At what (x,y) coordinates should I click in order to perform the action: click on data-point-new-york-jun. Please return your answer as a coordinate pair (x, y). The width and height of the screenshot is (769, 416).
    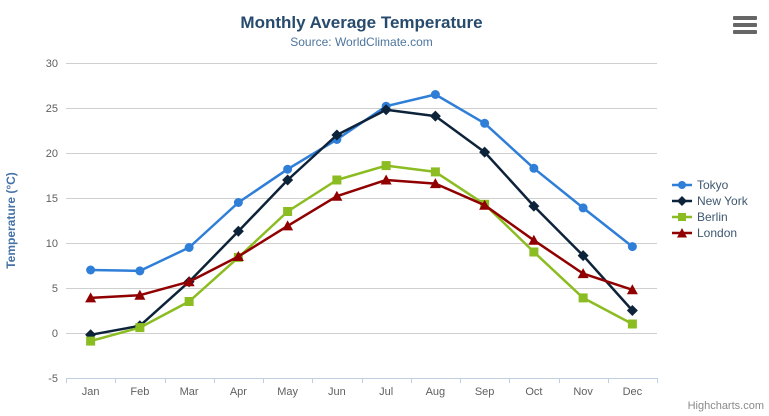
    Looking at the image, I should click on (337, 135).